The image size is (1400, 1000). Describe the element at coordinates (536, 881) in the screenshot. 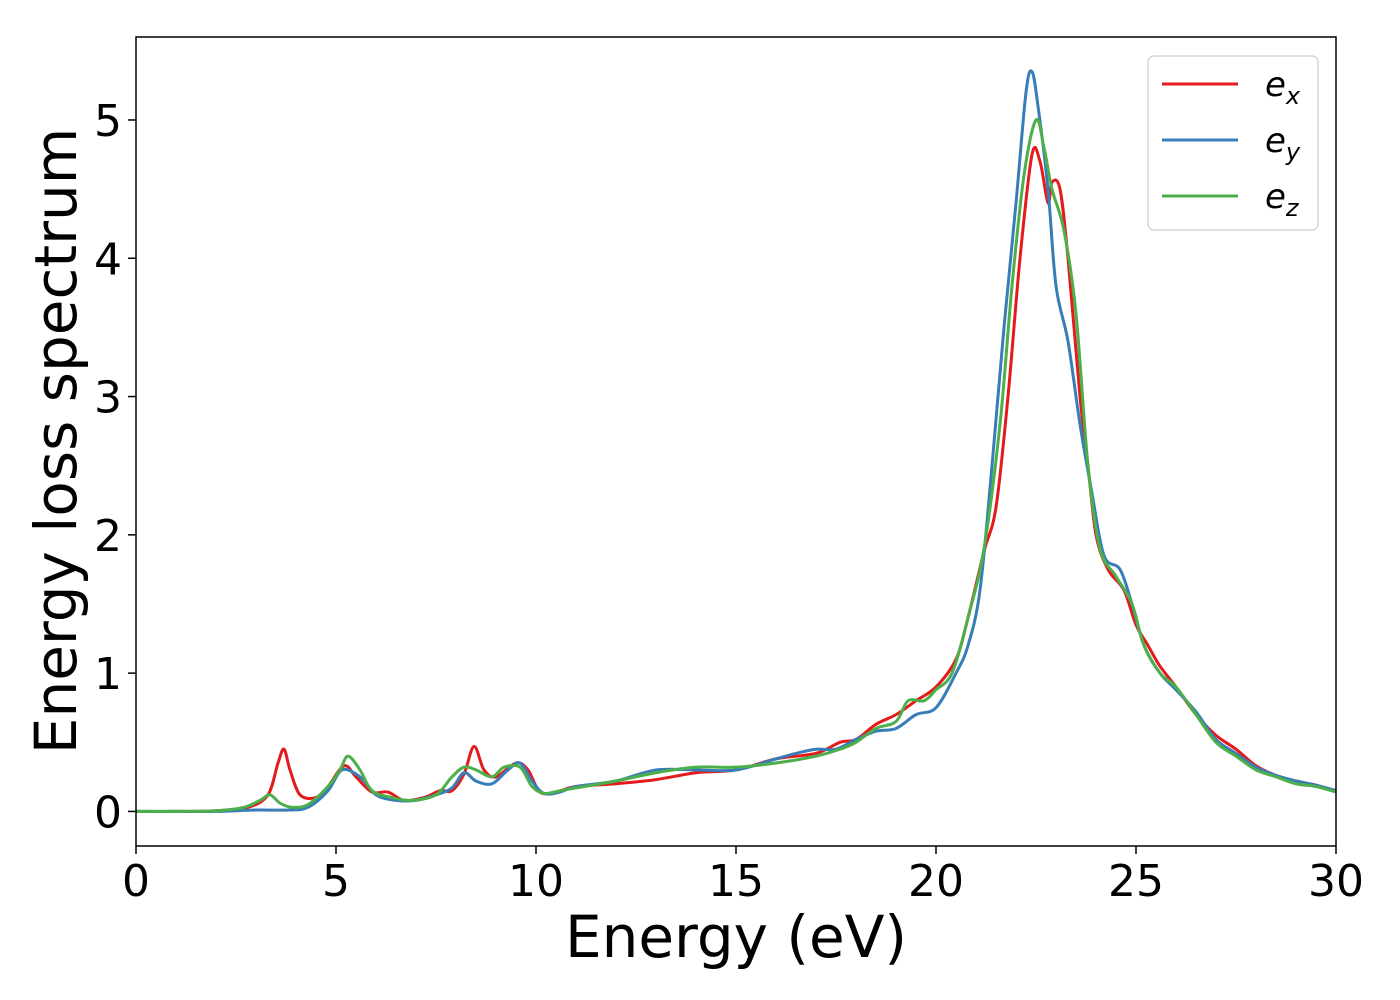

I see `x-tick-label: 10` at that location.